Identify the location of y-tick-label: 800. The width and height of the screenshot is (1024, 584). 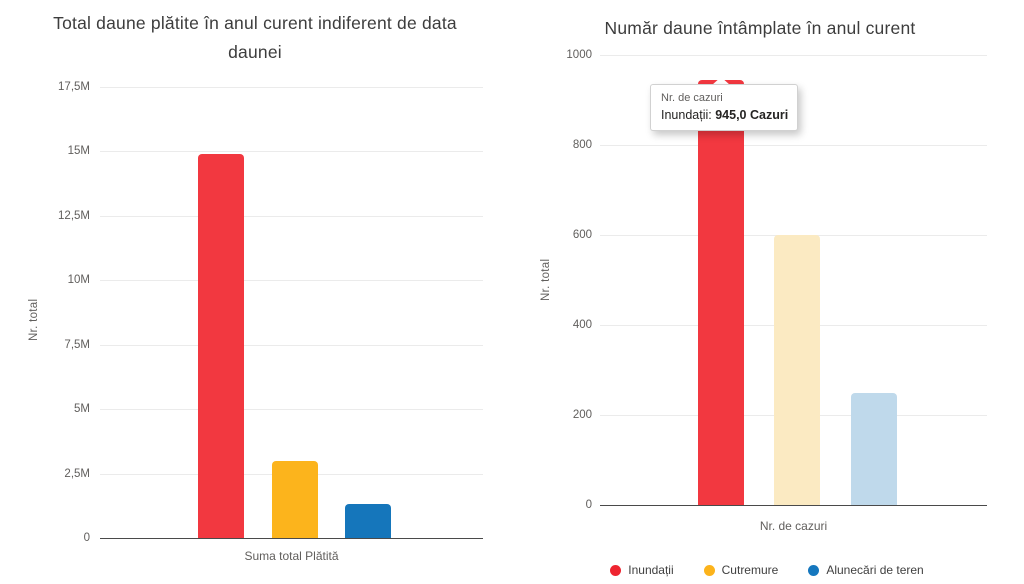
(582, 145).